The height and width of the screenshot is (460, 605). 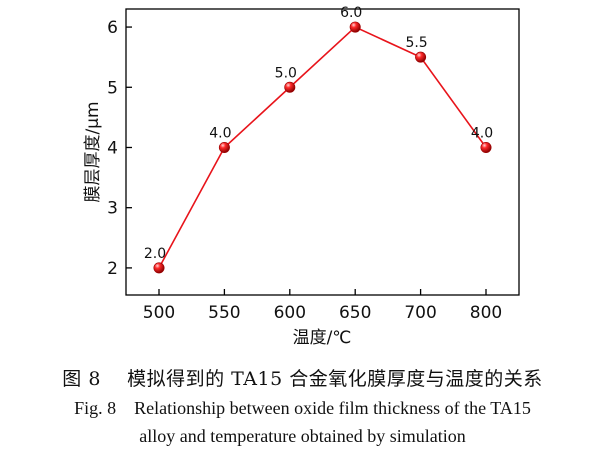 What do you see at coordinates (224, 313) in the screenshot?
I see `x-tick-label: 550` at bounding box center [224, 313].